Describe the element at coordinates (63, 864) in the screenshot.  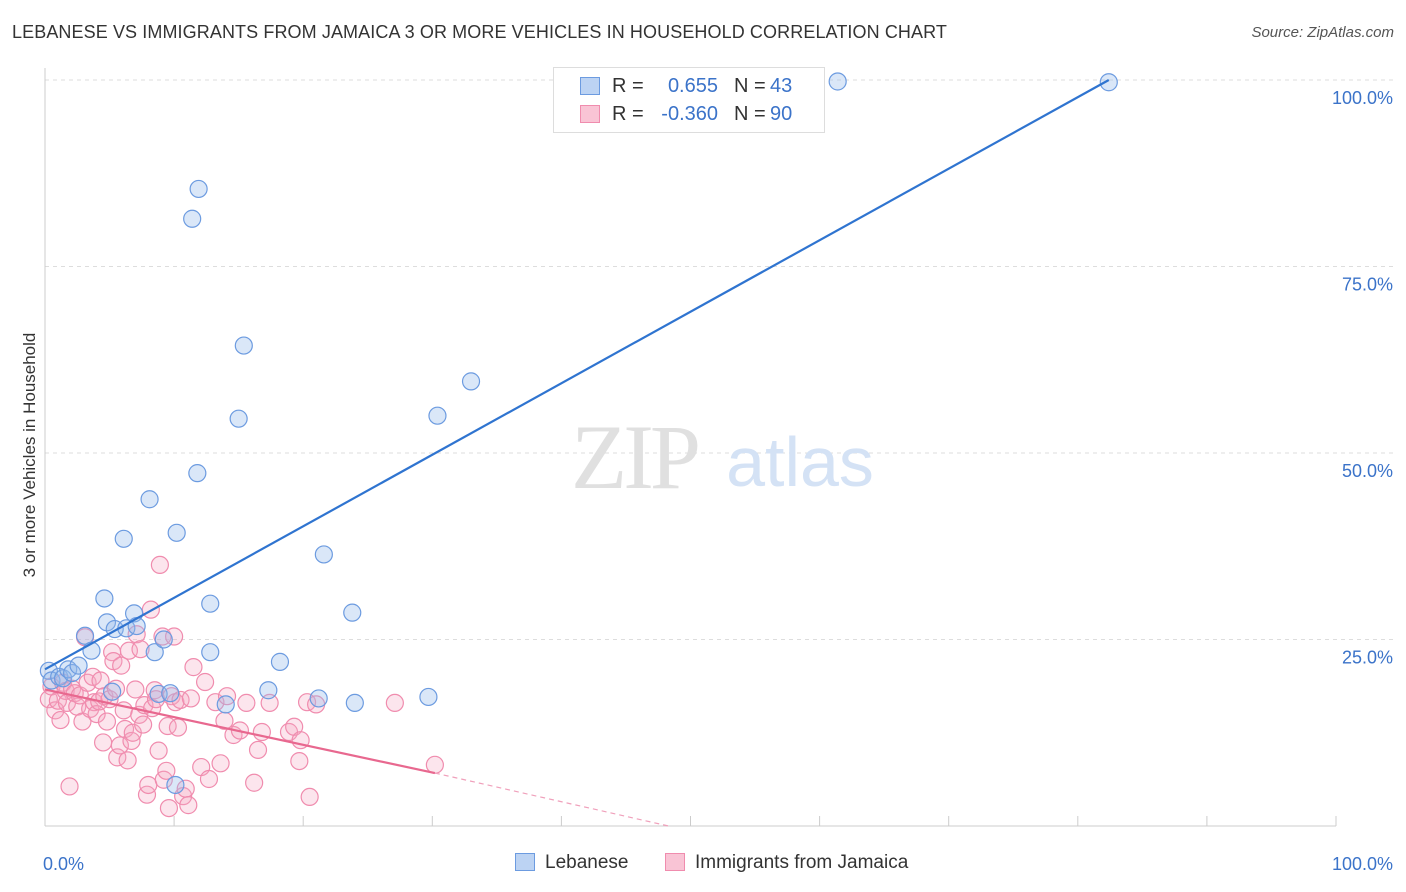
I see `x-tick-label-min: 0.0%` at that location.